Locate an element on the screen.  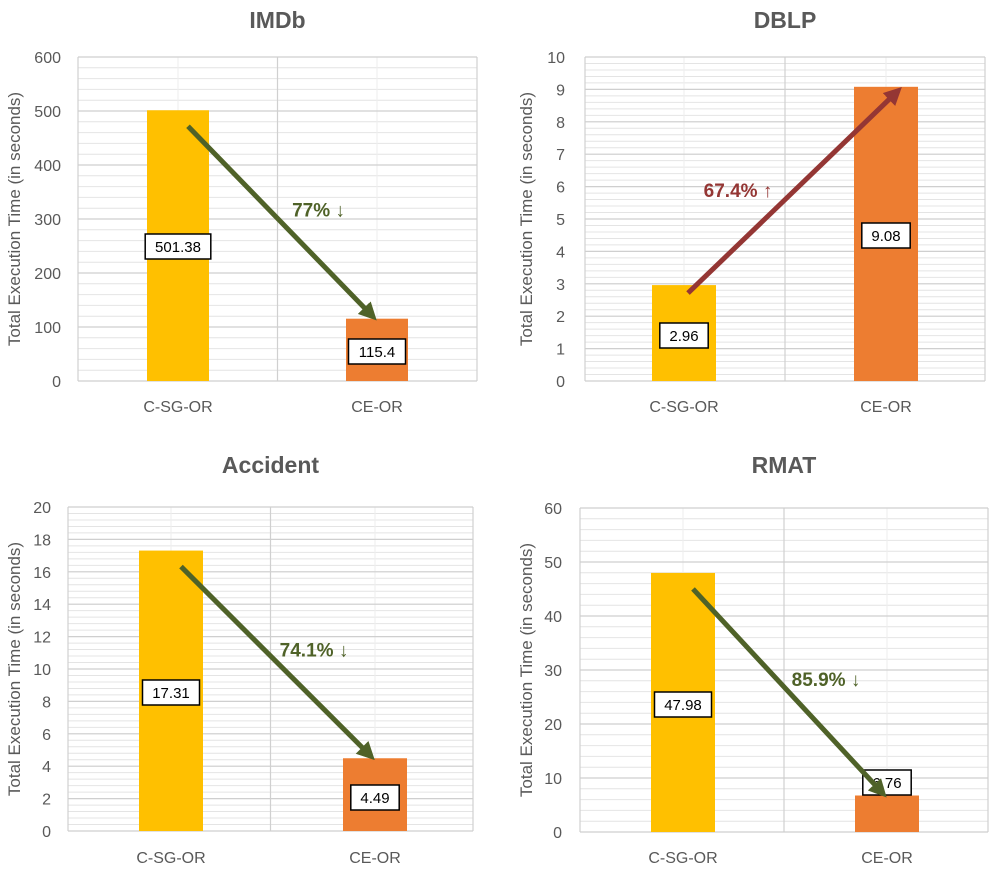
data-label: 17.31 is located at coordinates (171, 693).